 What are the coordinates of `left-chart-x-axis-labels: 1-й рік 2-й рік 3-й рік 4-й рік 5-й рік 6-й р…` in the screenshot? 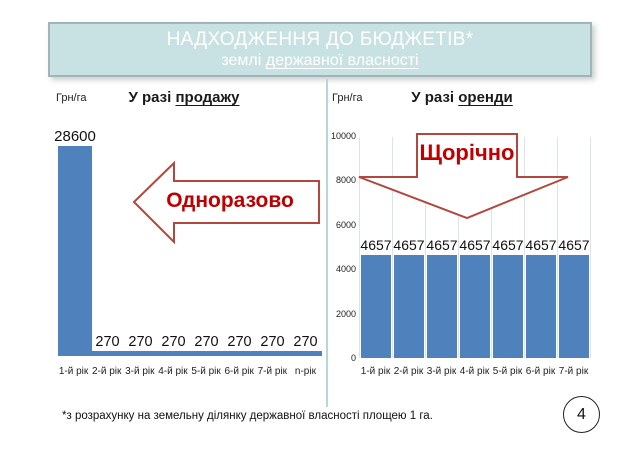 It's located at (189, 371).